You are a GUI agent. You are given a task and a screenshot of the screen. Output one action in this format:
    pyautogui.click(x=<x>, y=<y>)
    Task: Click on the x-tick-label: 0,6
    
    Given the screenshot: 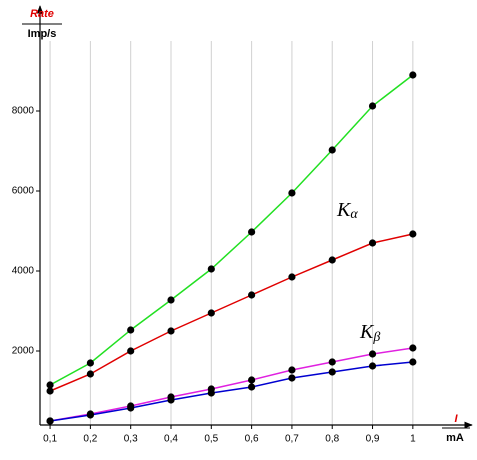 What is the action you would take?
    pyautogui.click(x=252, y=439)
    